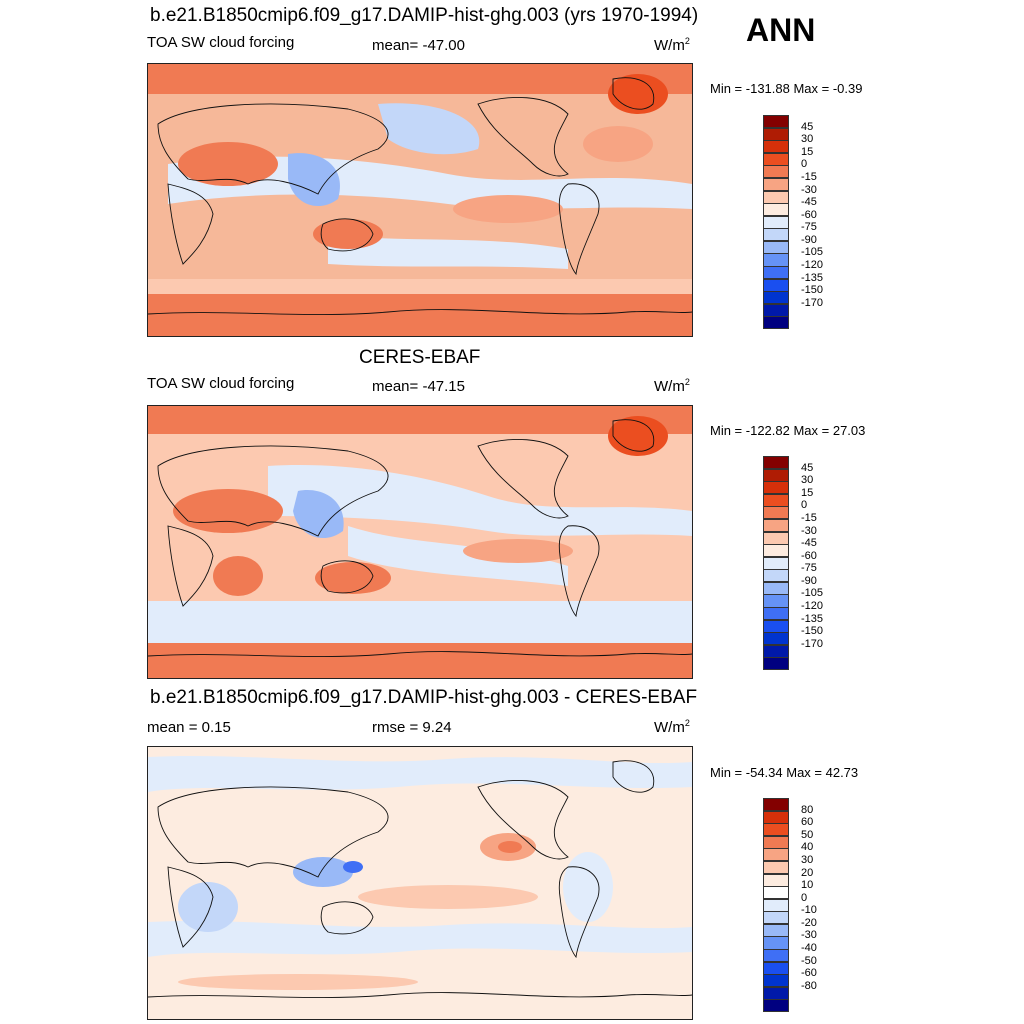 This screenshot has width=1024, height=1024. What do you see at coordinates (790, 905) in the screenshot?
I see `panel3-colorbar: 80 60 50 40 30 20 10 0 -10 -20 -30 -40 -50 -60 -80` at bounding box center [790, 905].